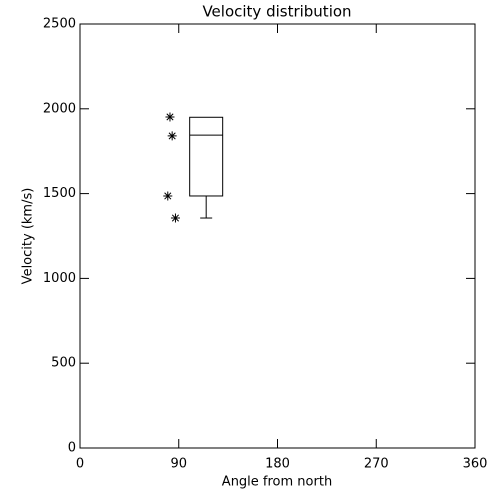  I want to click on x-tick-label: 270, so click(376, 464).